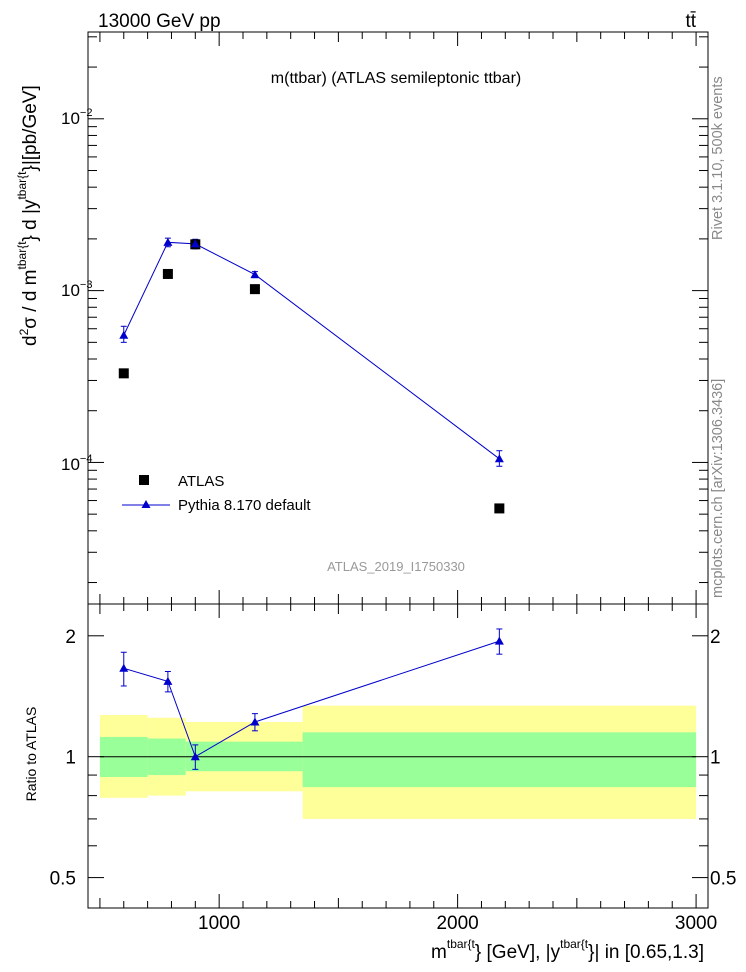 Image resolution: width=746 pixels, height=972 pixels. I want to click on header-process: tt̄, so click(690, 21).